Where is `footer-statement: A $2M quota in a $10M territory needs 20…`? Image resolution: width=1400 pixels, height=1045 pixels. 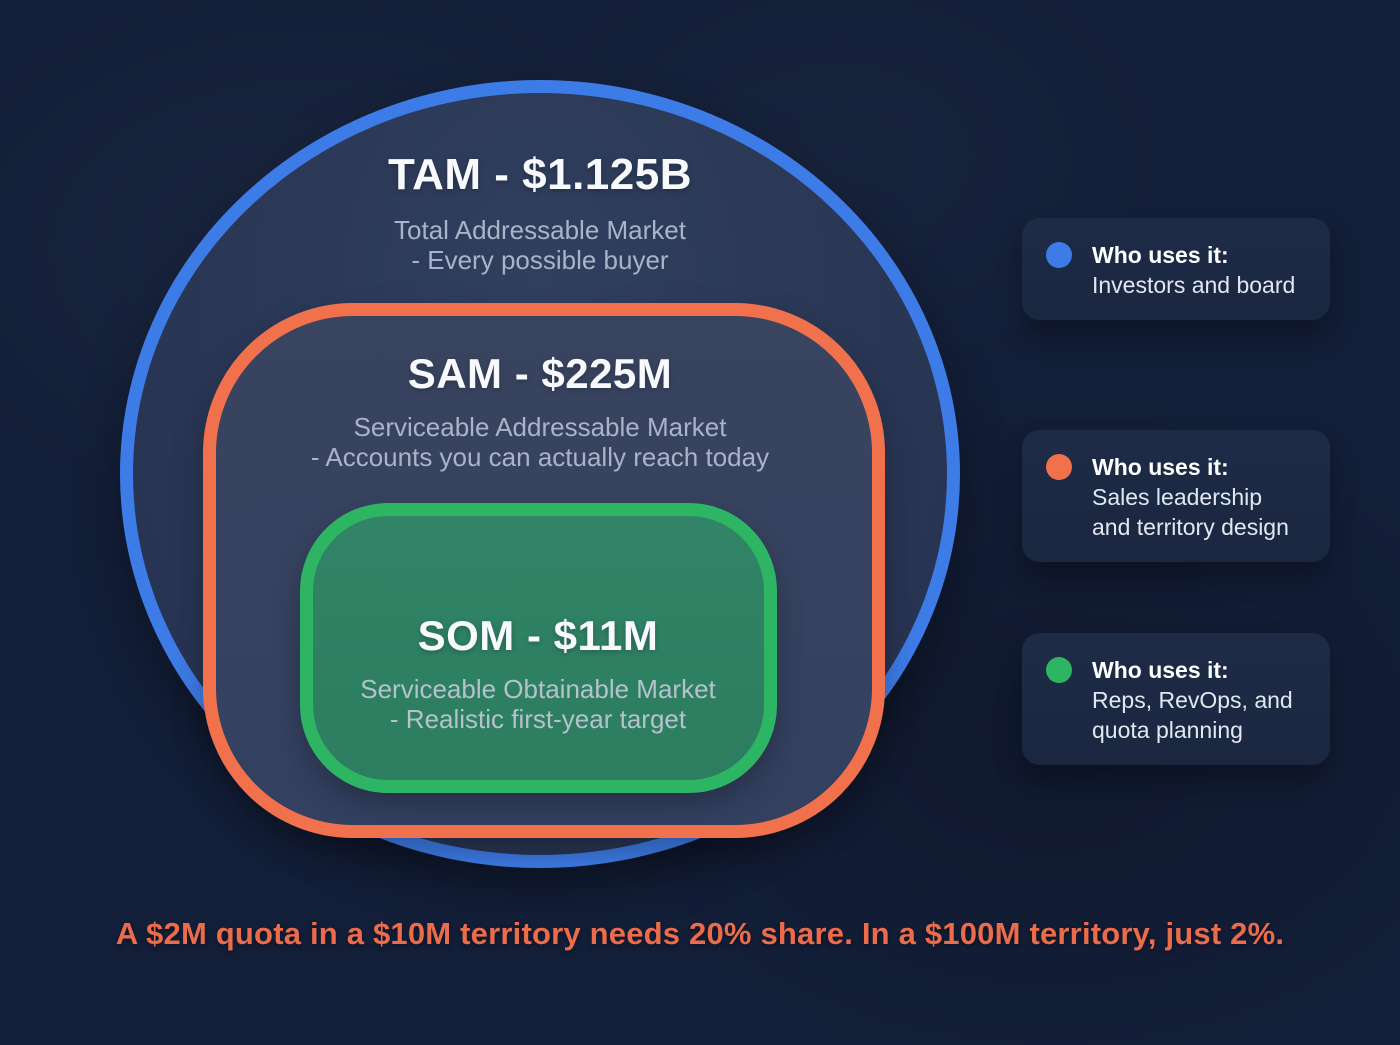
footer-statement: A $2M quota in a $10M territory needs 20… is located at coordinates (700, 933).